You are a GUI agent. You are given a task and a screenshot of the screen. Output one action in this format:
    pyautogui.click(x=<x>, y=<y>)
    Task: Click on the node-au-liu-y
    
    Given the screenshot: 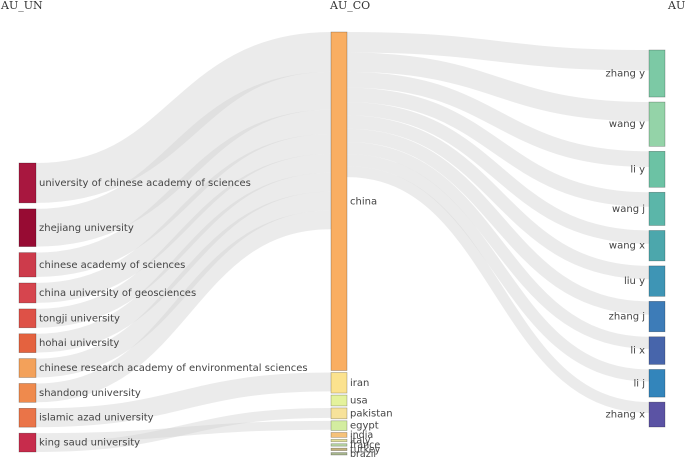 What is the action you would take?
    pyautogui.click(x=657, y=281)
    